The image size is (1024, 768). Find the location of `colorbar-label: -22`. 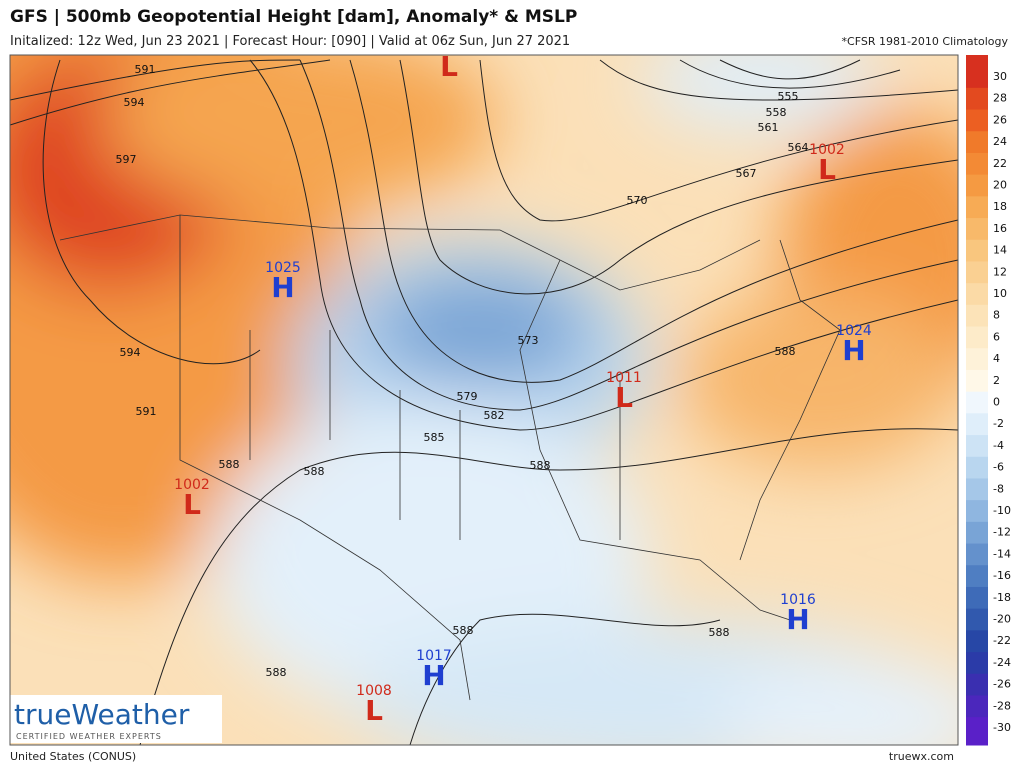

colorbar-label: -22 is located at coordinates (1002, 640).